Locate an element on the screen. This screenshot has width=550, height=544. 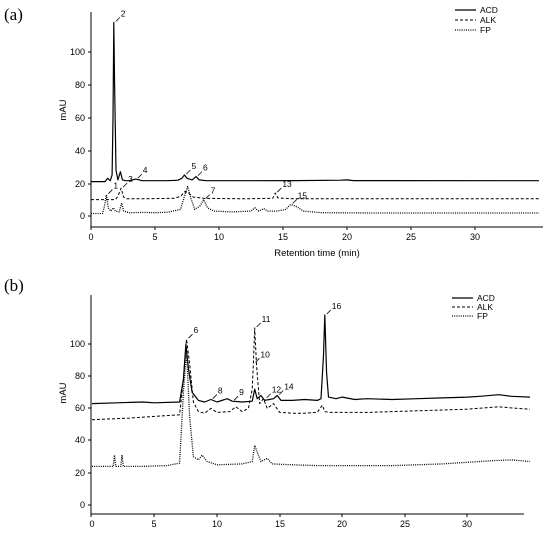
peak-label-9: 9 is located at coordinates (241, 392).